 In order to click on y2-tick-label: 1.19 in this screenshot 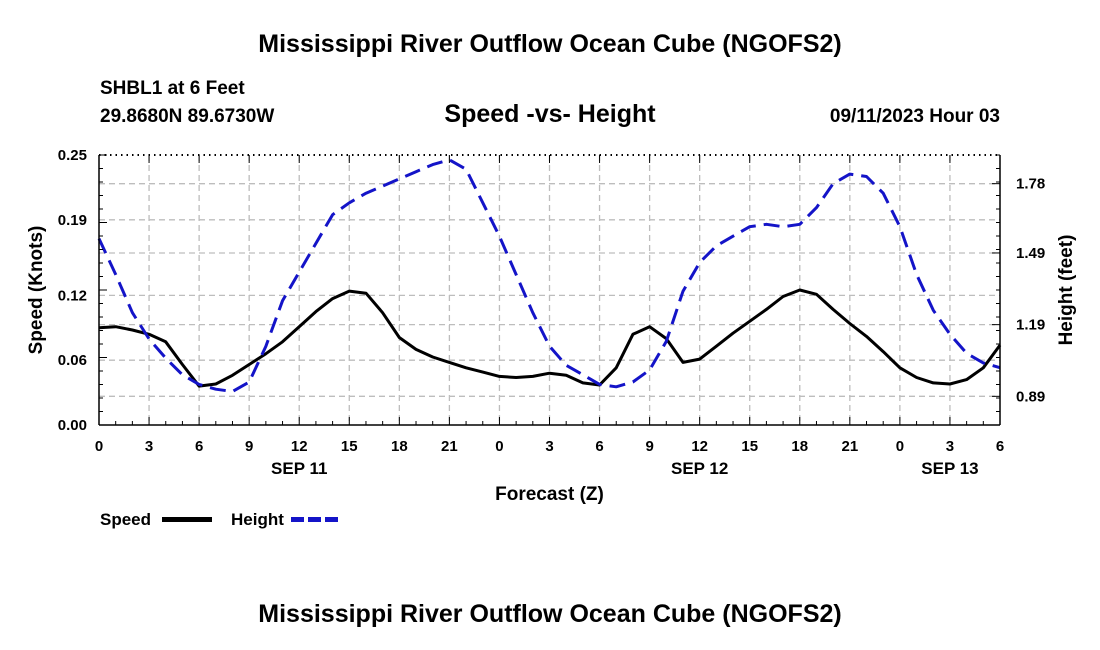, I will do `click(1030, 325)`.